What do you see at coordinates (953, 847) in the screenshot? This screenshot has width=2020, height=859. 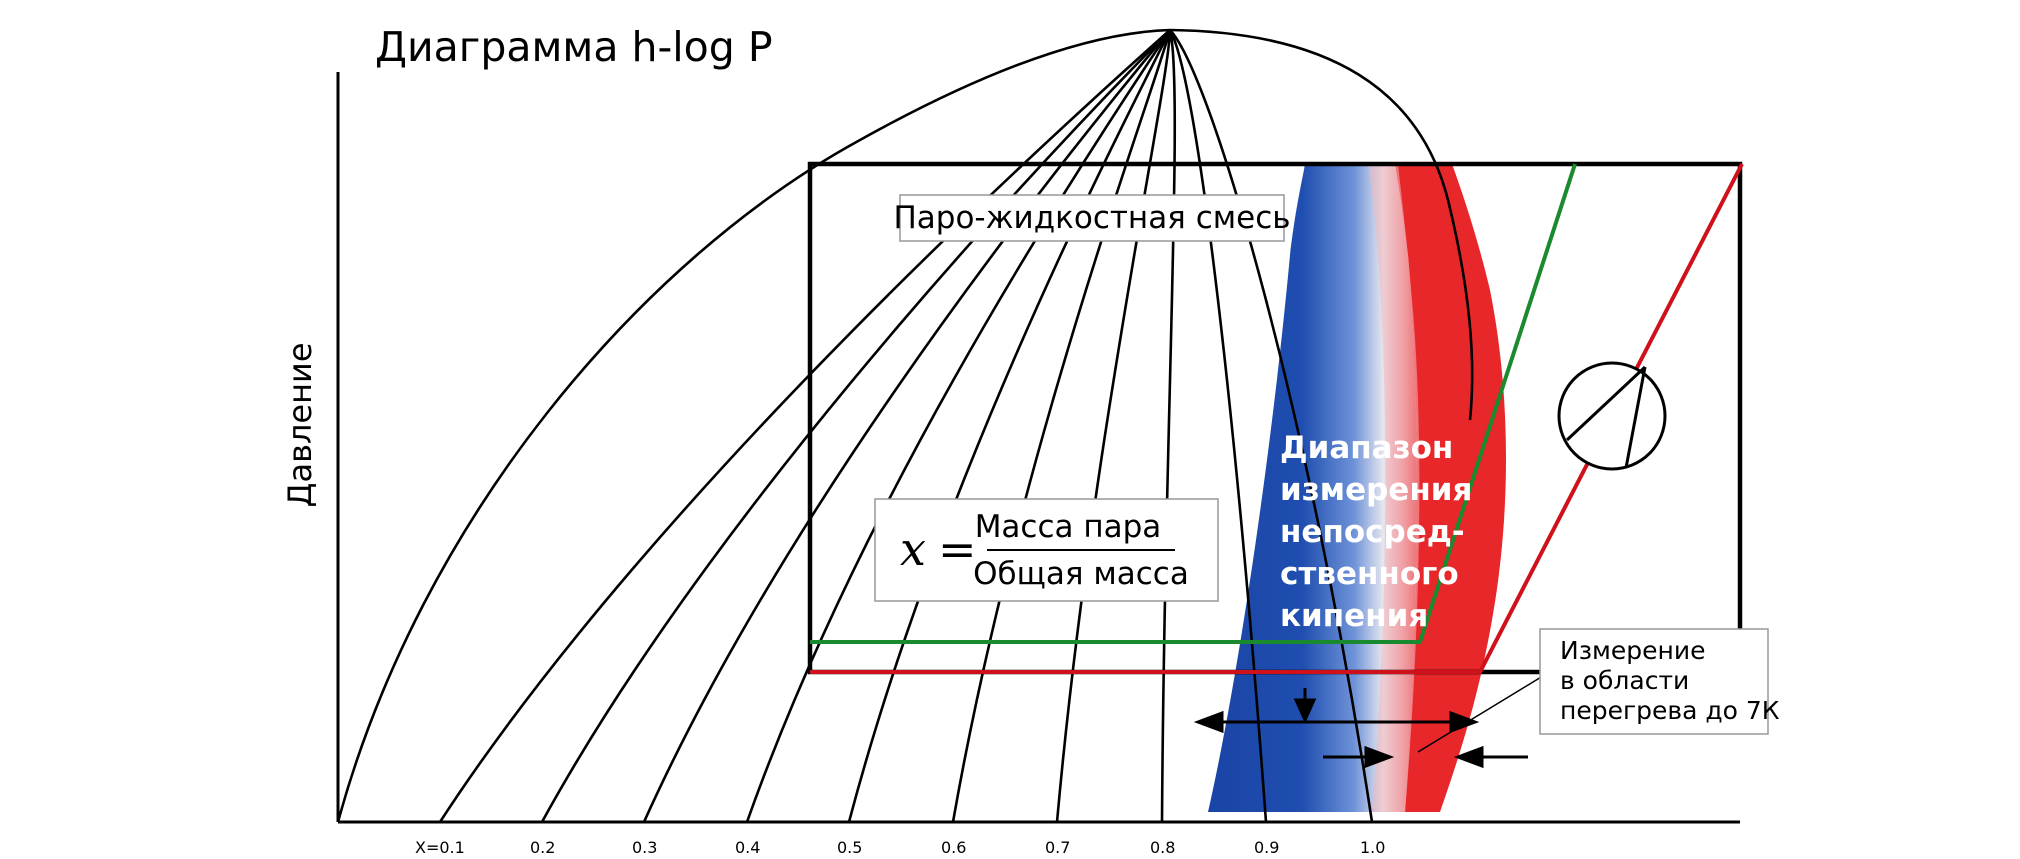 I see `quality-tick-label: 0.6` at bounding box center [953, 847].